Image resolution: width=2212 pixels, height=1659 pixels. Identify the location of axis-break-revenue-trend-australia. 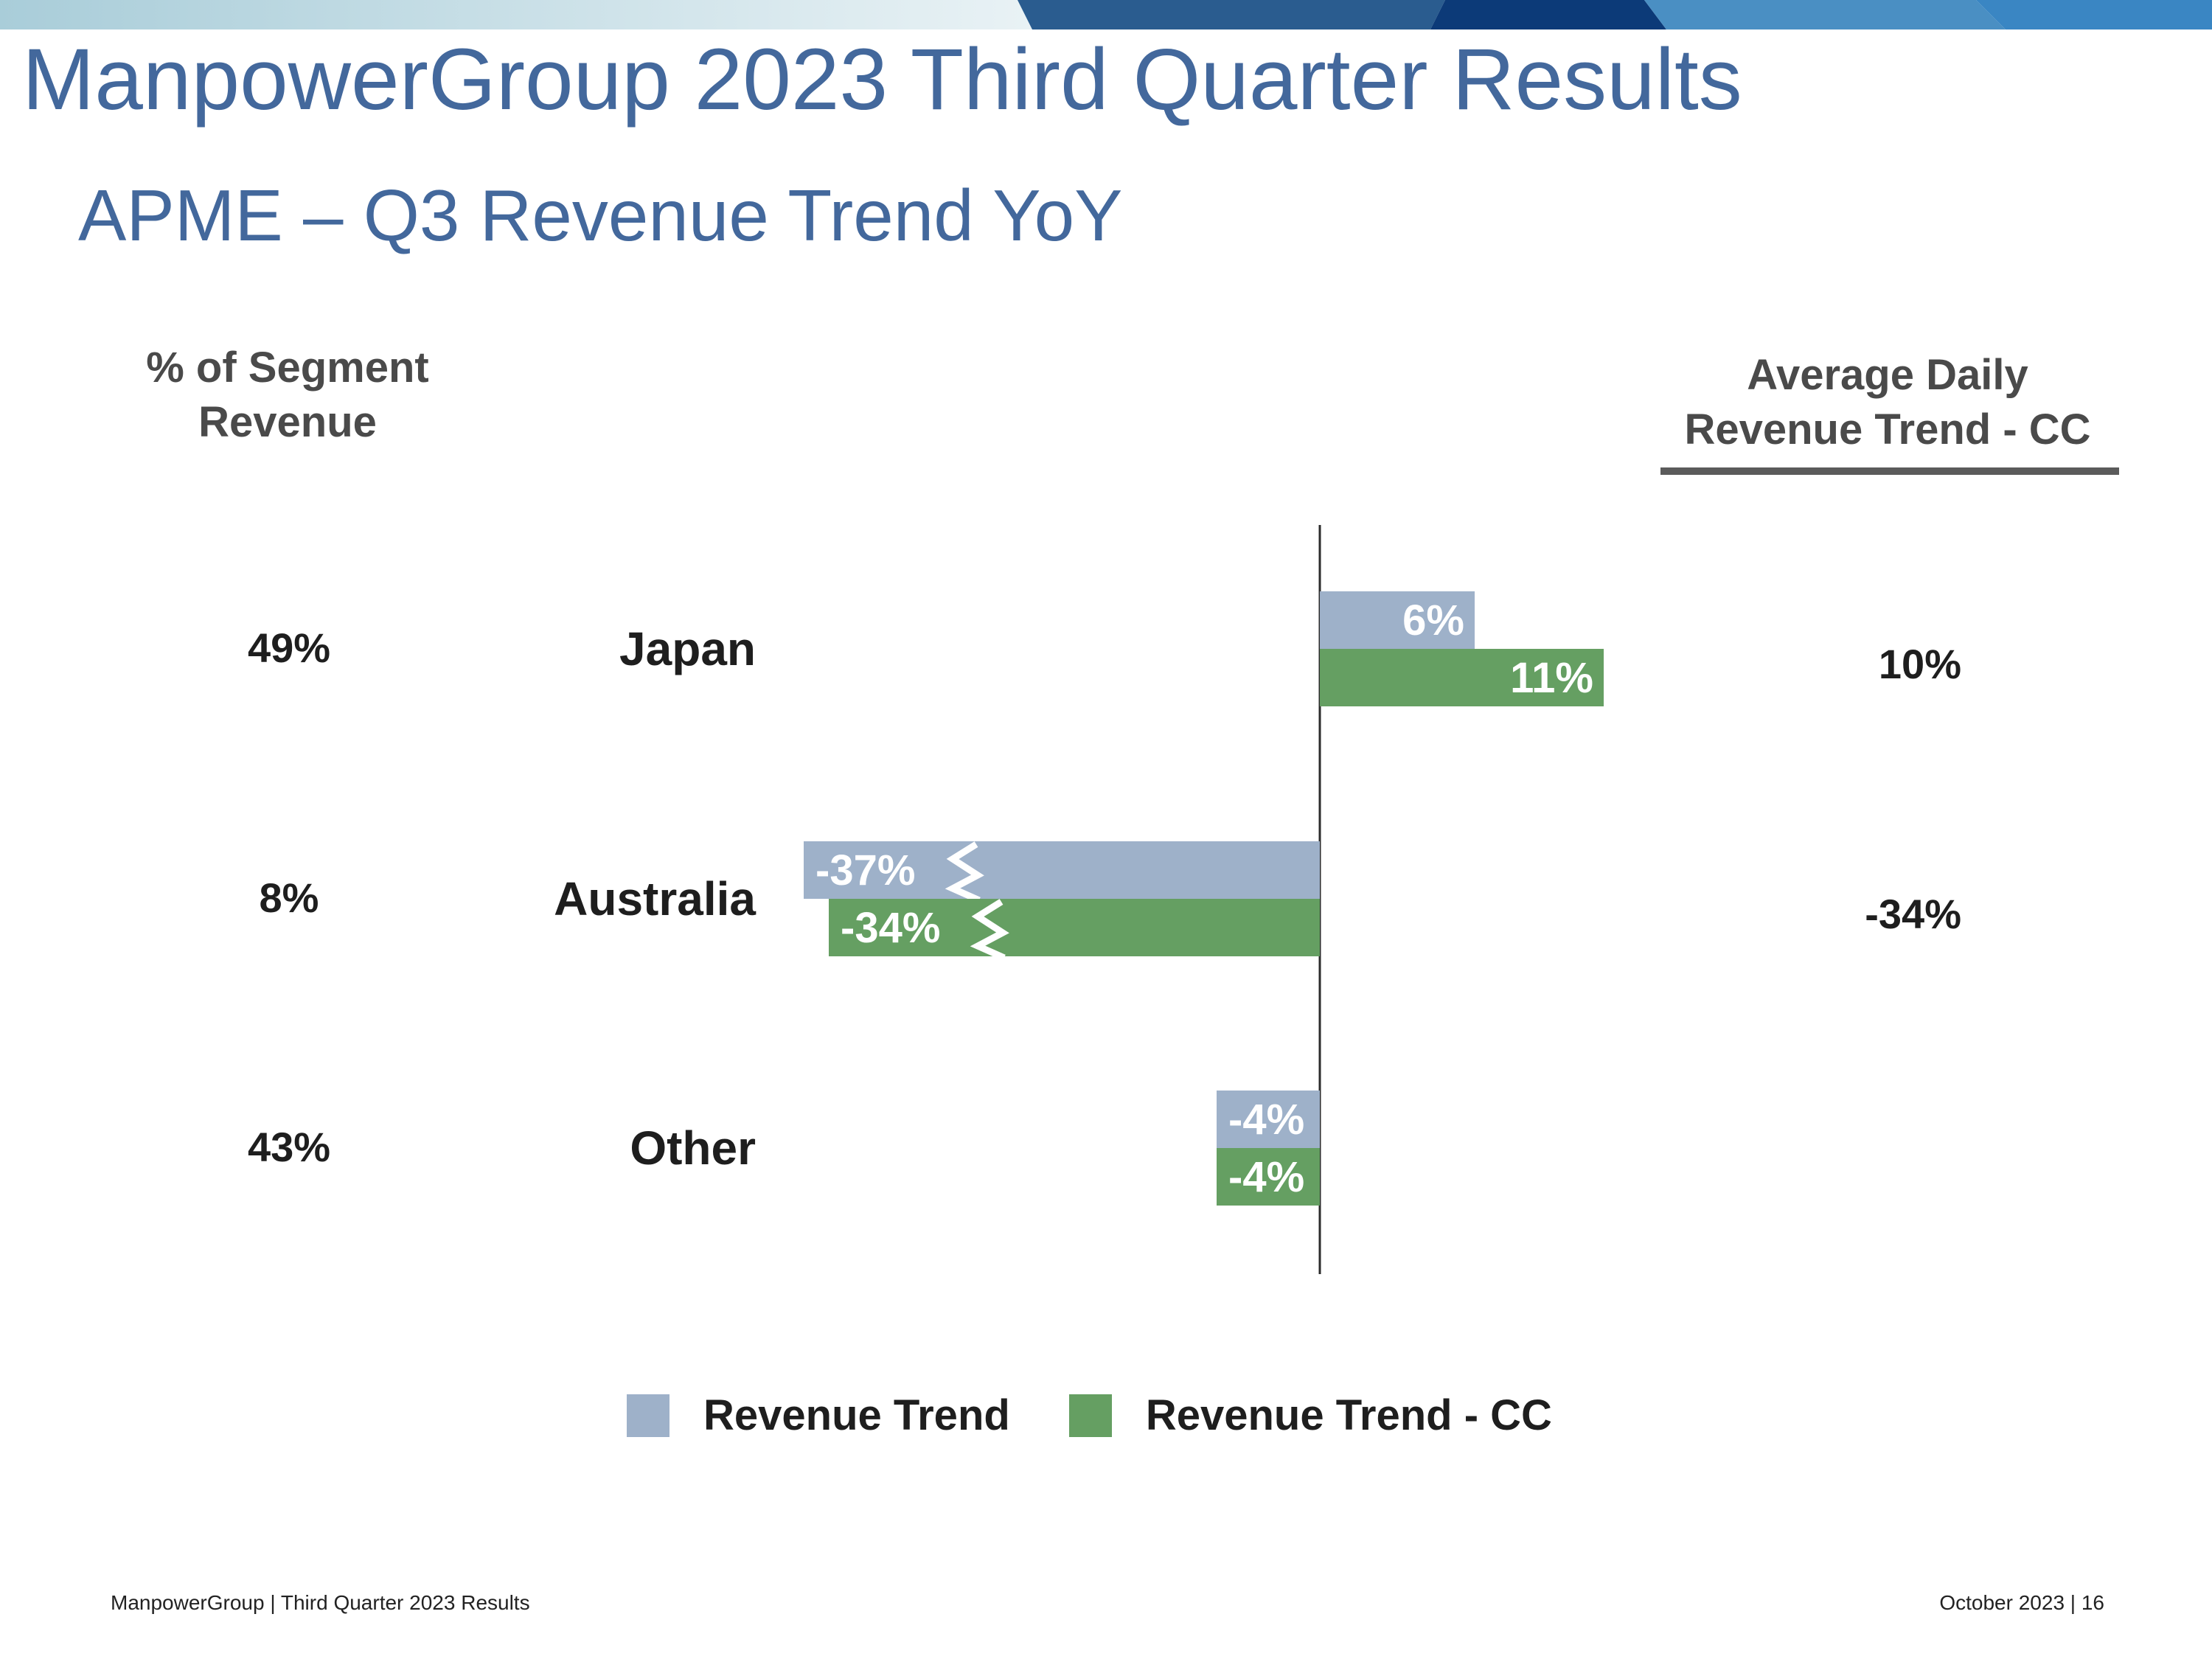
(964, 872).